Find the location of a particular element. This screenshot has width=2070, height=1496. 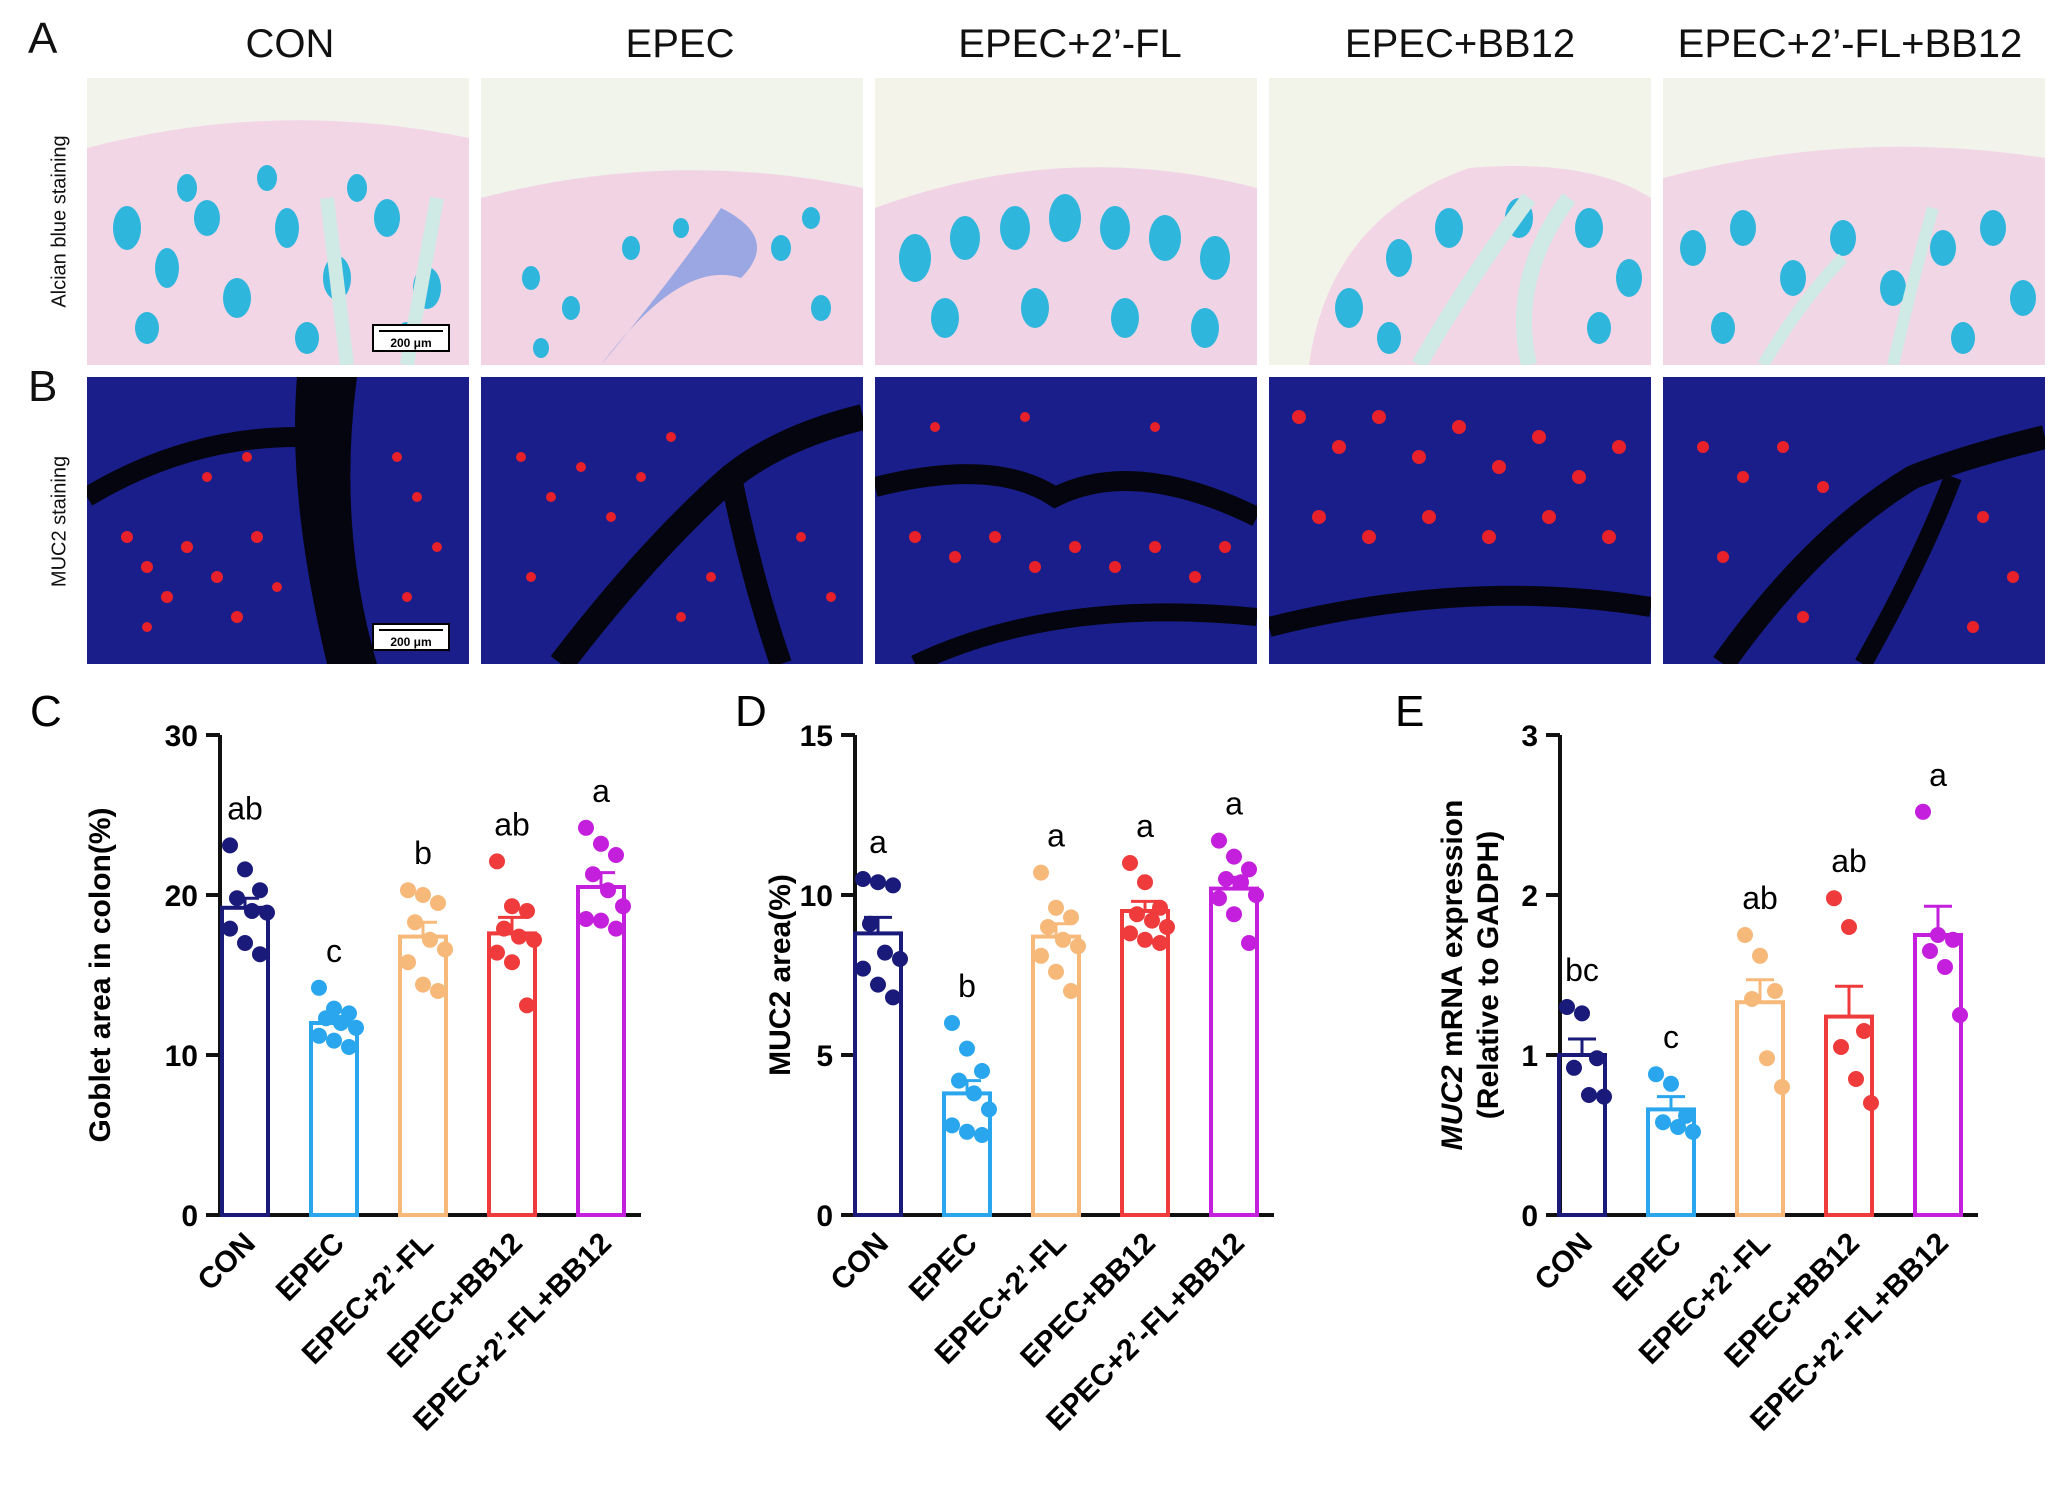

column-header-con: CON is located at coordinates (290, 44).